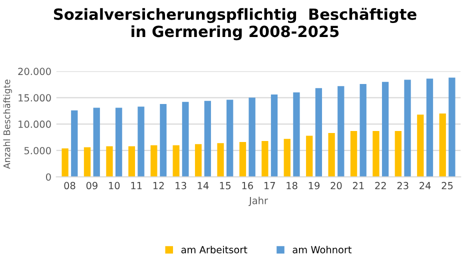  I want to click on x-tick-label: 22, so click(380, 186).